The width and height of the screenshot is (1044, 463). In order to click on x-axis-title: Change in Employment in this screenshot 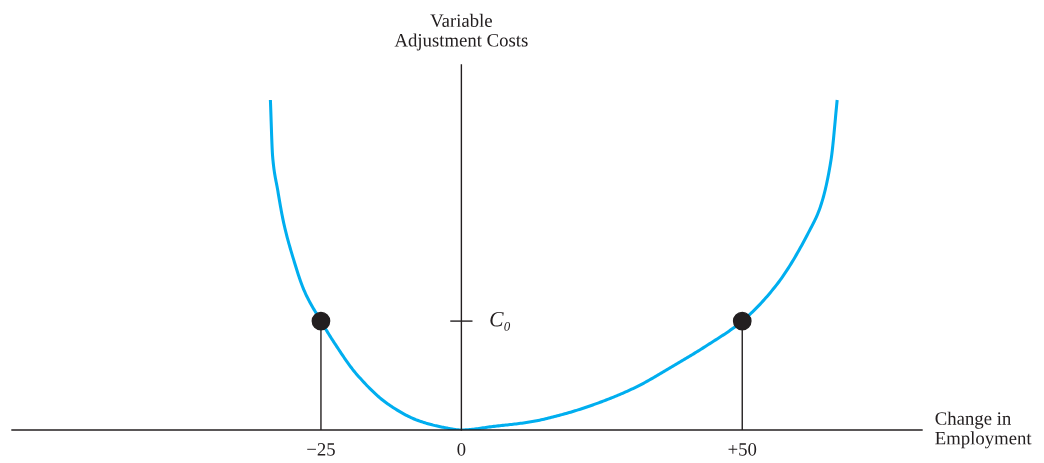, I will do `click(983, 430)`.